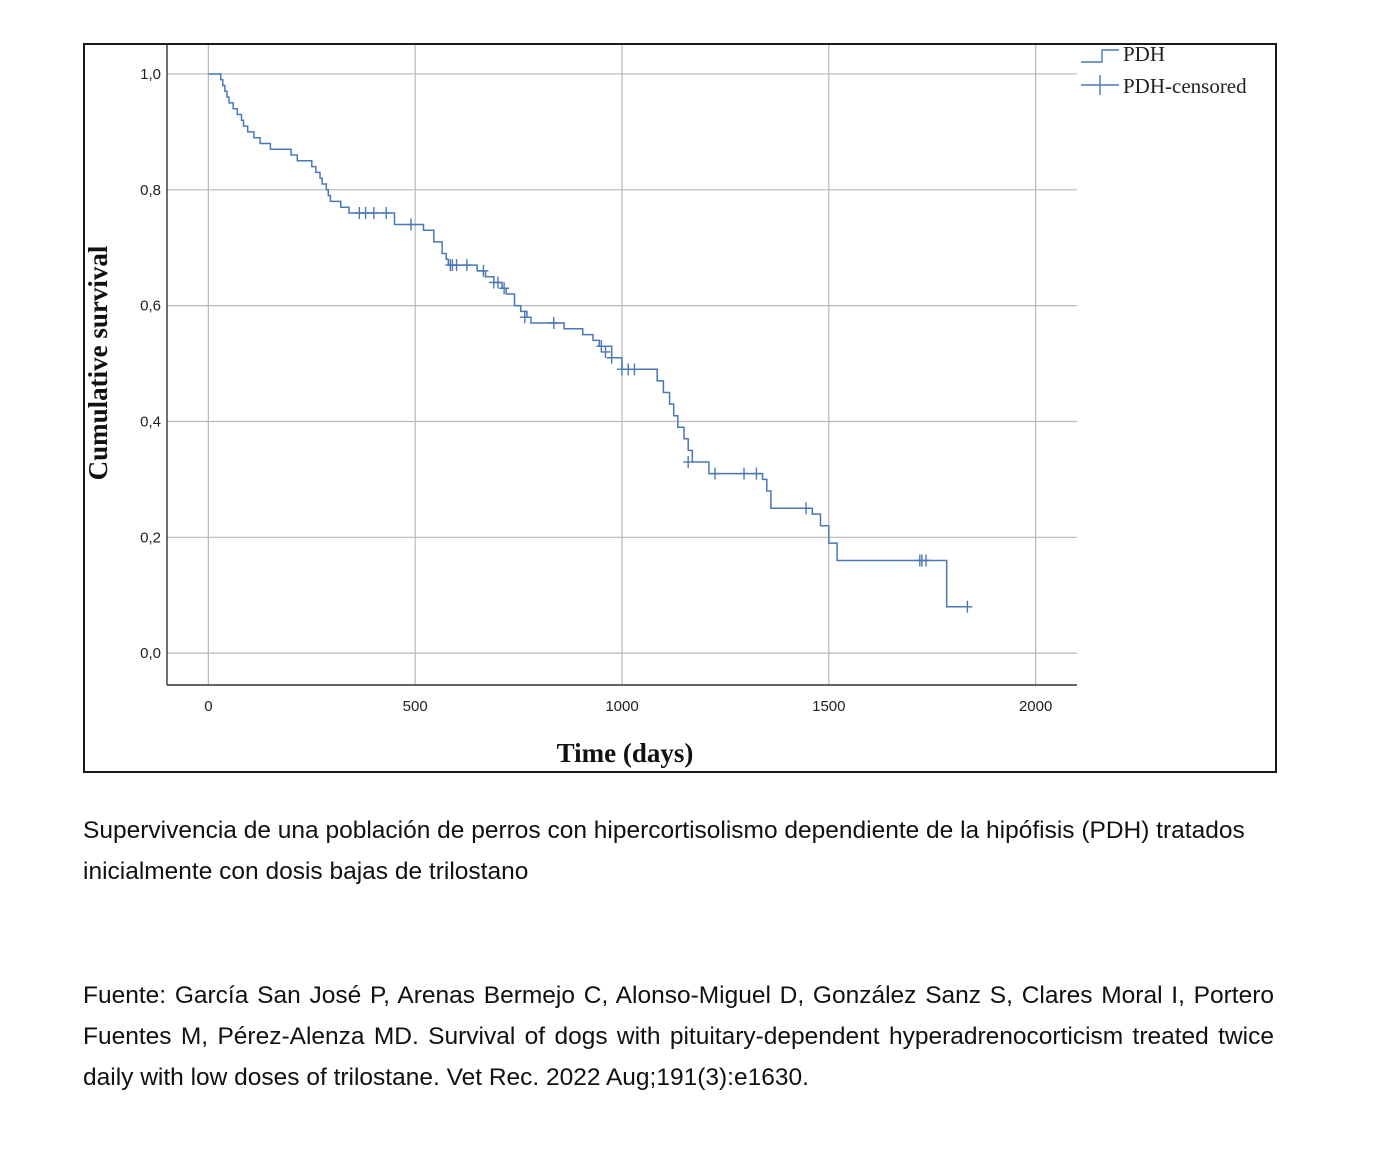 The height and width of the screenshot is (1152, 1380). I want to click on legend-label-pdh: PDH, so click(1144, 55).